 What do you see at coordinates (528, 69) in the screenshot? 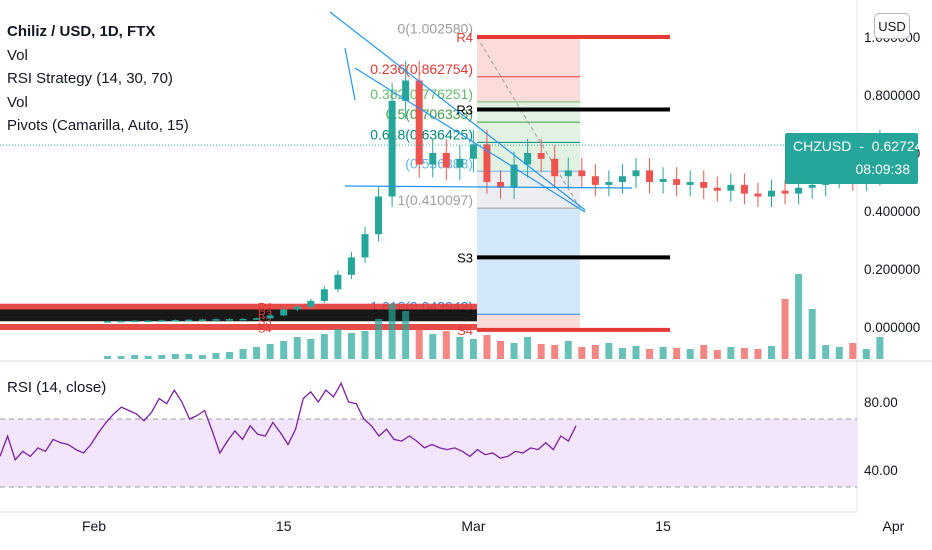
I see `fib-zone-red` at bounding box center [528, 69].